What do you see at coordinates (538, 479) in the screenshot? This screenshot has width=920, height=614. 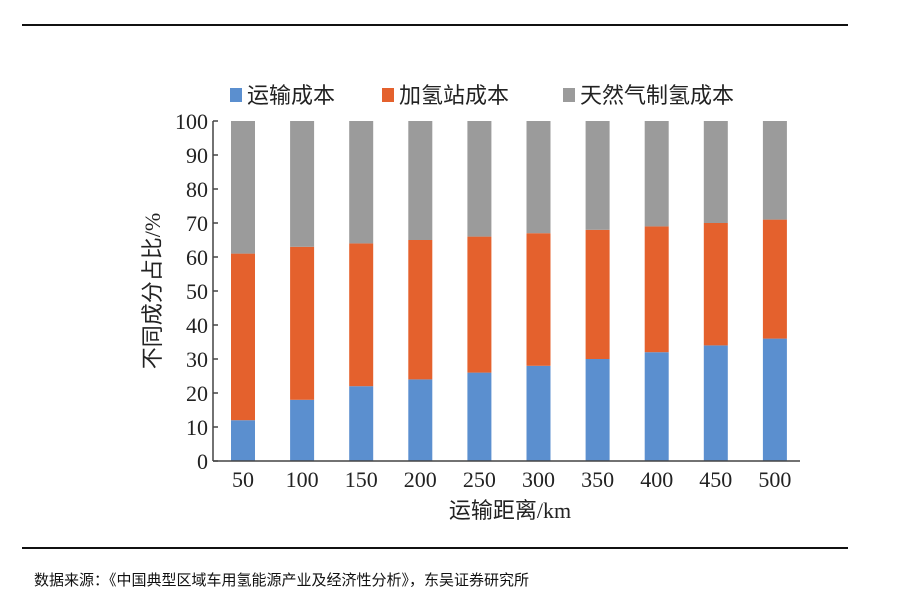 I see `x-tick-label: 300` at bounding box center [538, 479].